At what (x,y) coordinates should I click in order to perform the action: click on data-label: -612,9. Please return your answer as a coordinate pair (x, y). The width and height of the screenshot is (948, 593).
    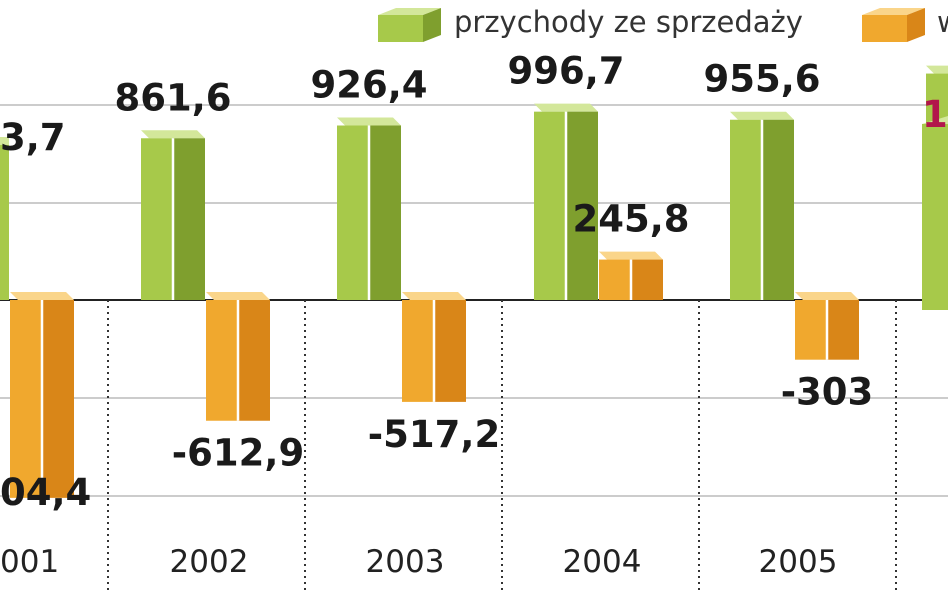
    Looking at the image, I should click on (238, 453).